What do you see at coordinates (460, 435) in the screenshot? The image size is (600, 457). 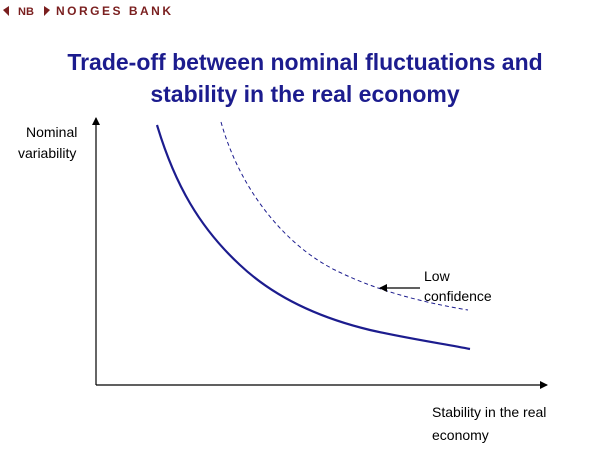 I see `x-axis-label: economy` at bounding box center [460, 435].